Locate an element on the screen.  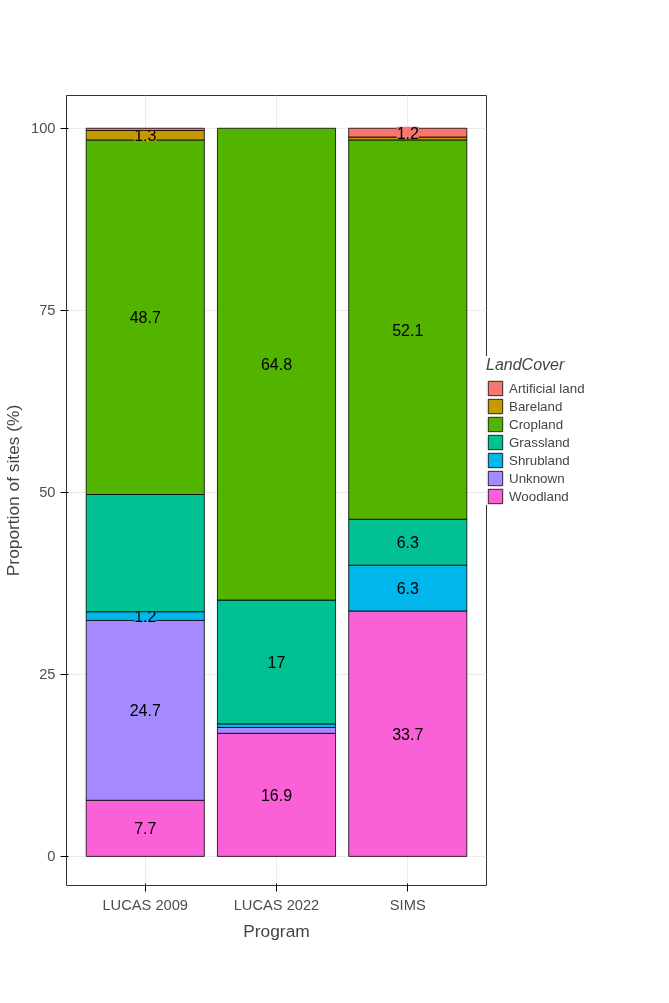
y-tick-label: 75 is located at coordinates (47, 310).